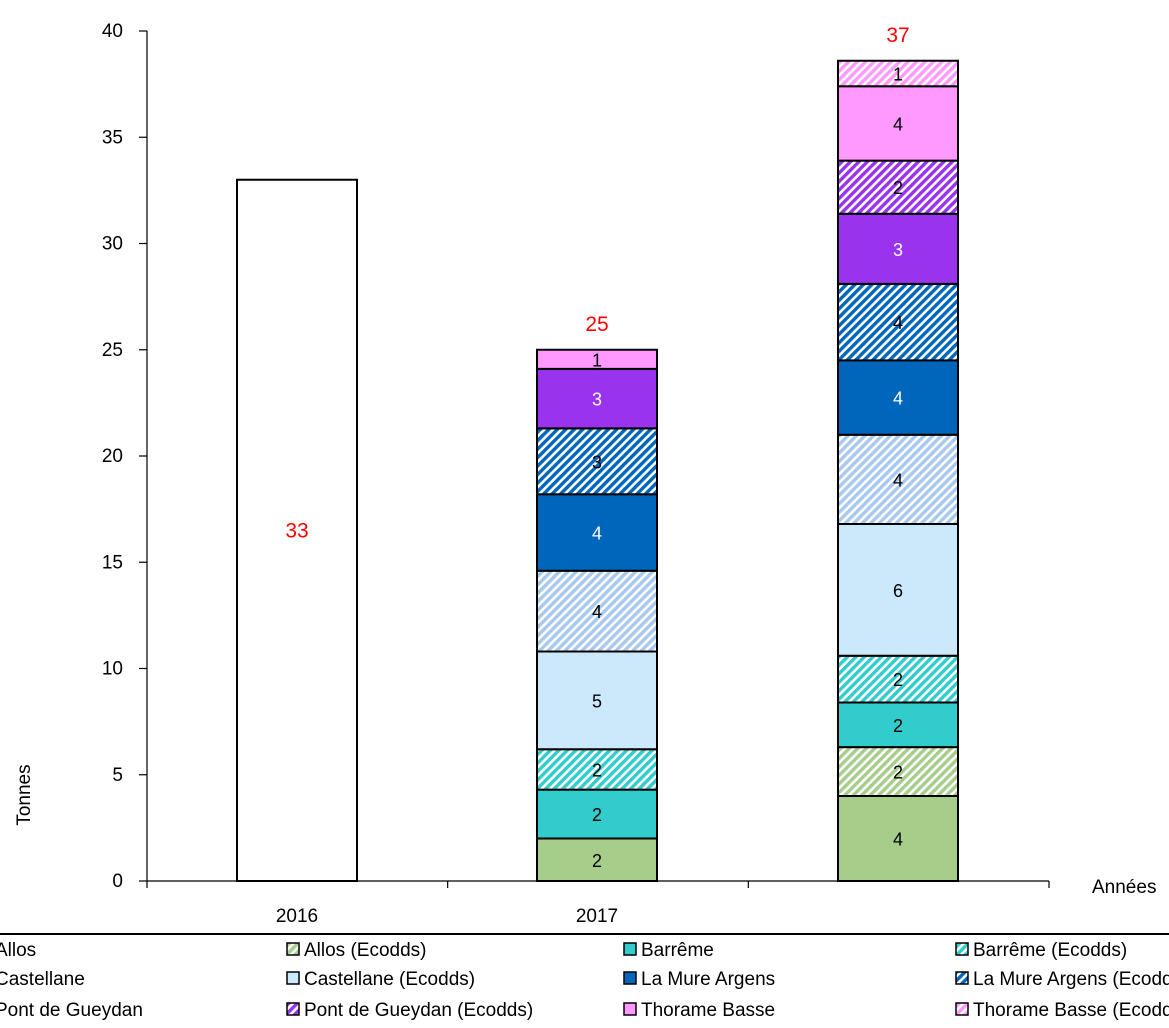 The height and width of the screenshot is (1028, 1169). I want to click on bar-total-label: 37, so click(897, 35).